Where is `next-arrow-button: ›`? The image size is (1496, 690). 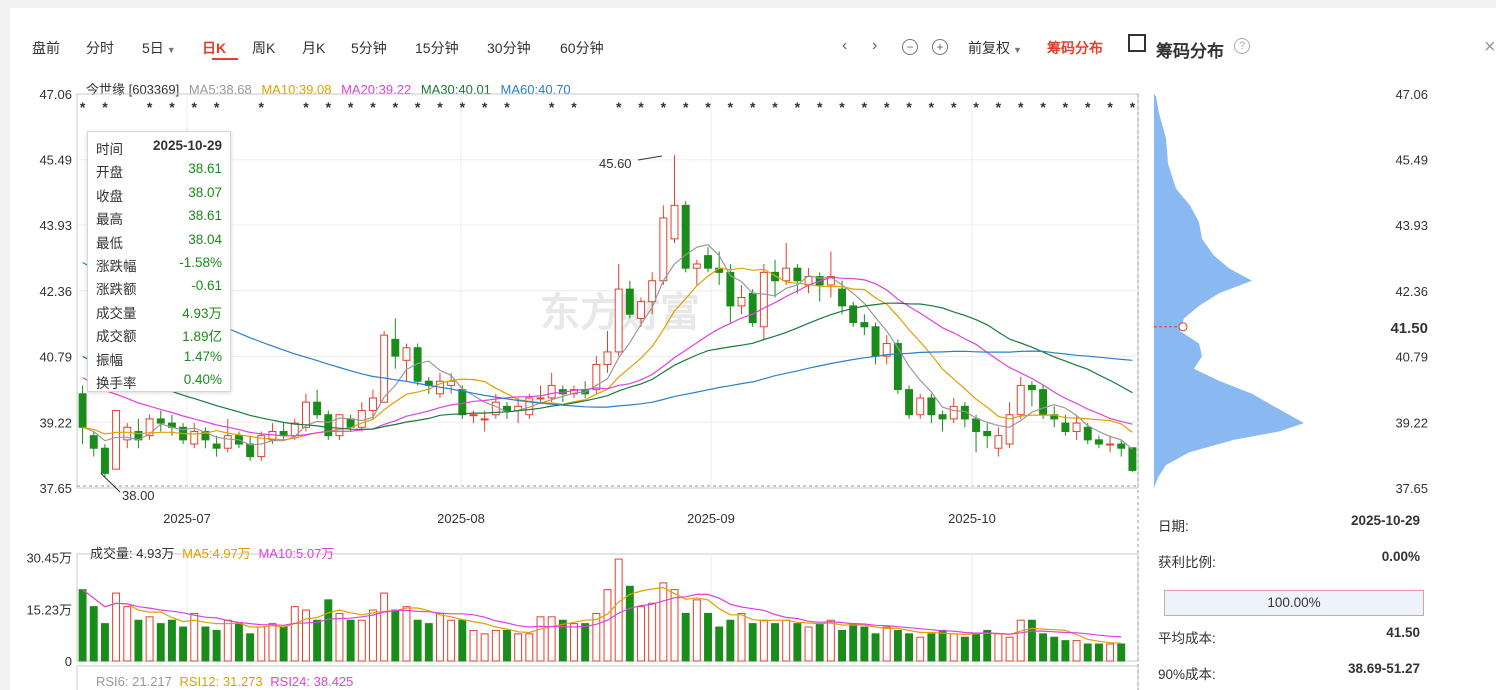 next-arrow-button: › is located at coordinates (875, 45).